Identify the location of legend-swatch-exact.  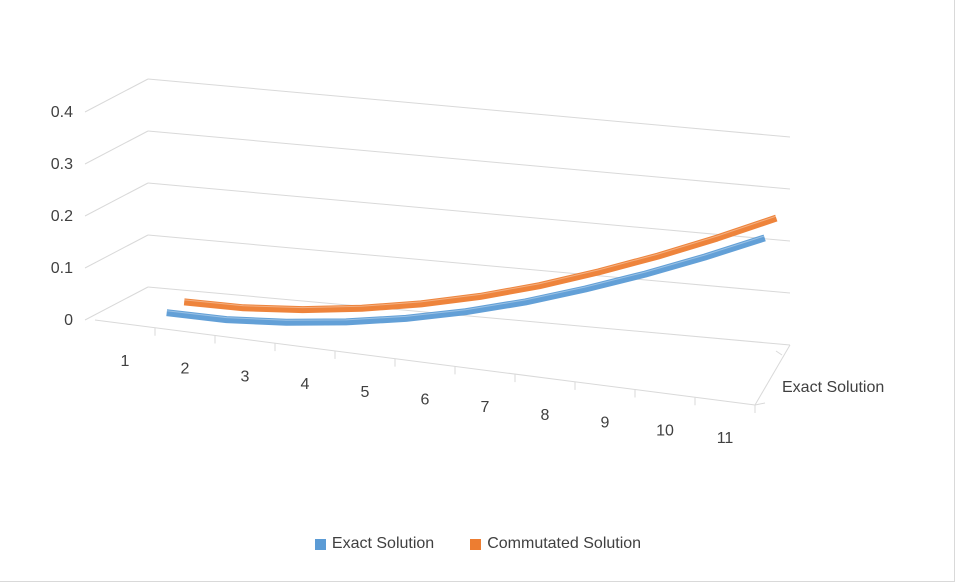
(320, 544).